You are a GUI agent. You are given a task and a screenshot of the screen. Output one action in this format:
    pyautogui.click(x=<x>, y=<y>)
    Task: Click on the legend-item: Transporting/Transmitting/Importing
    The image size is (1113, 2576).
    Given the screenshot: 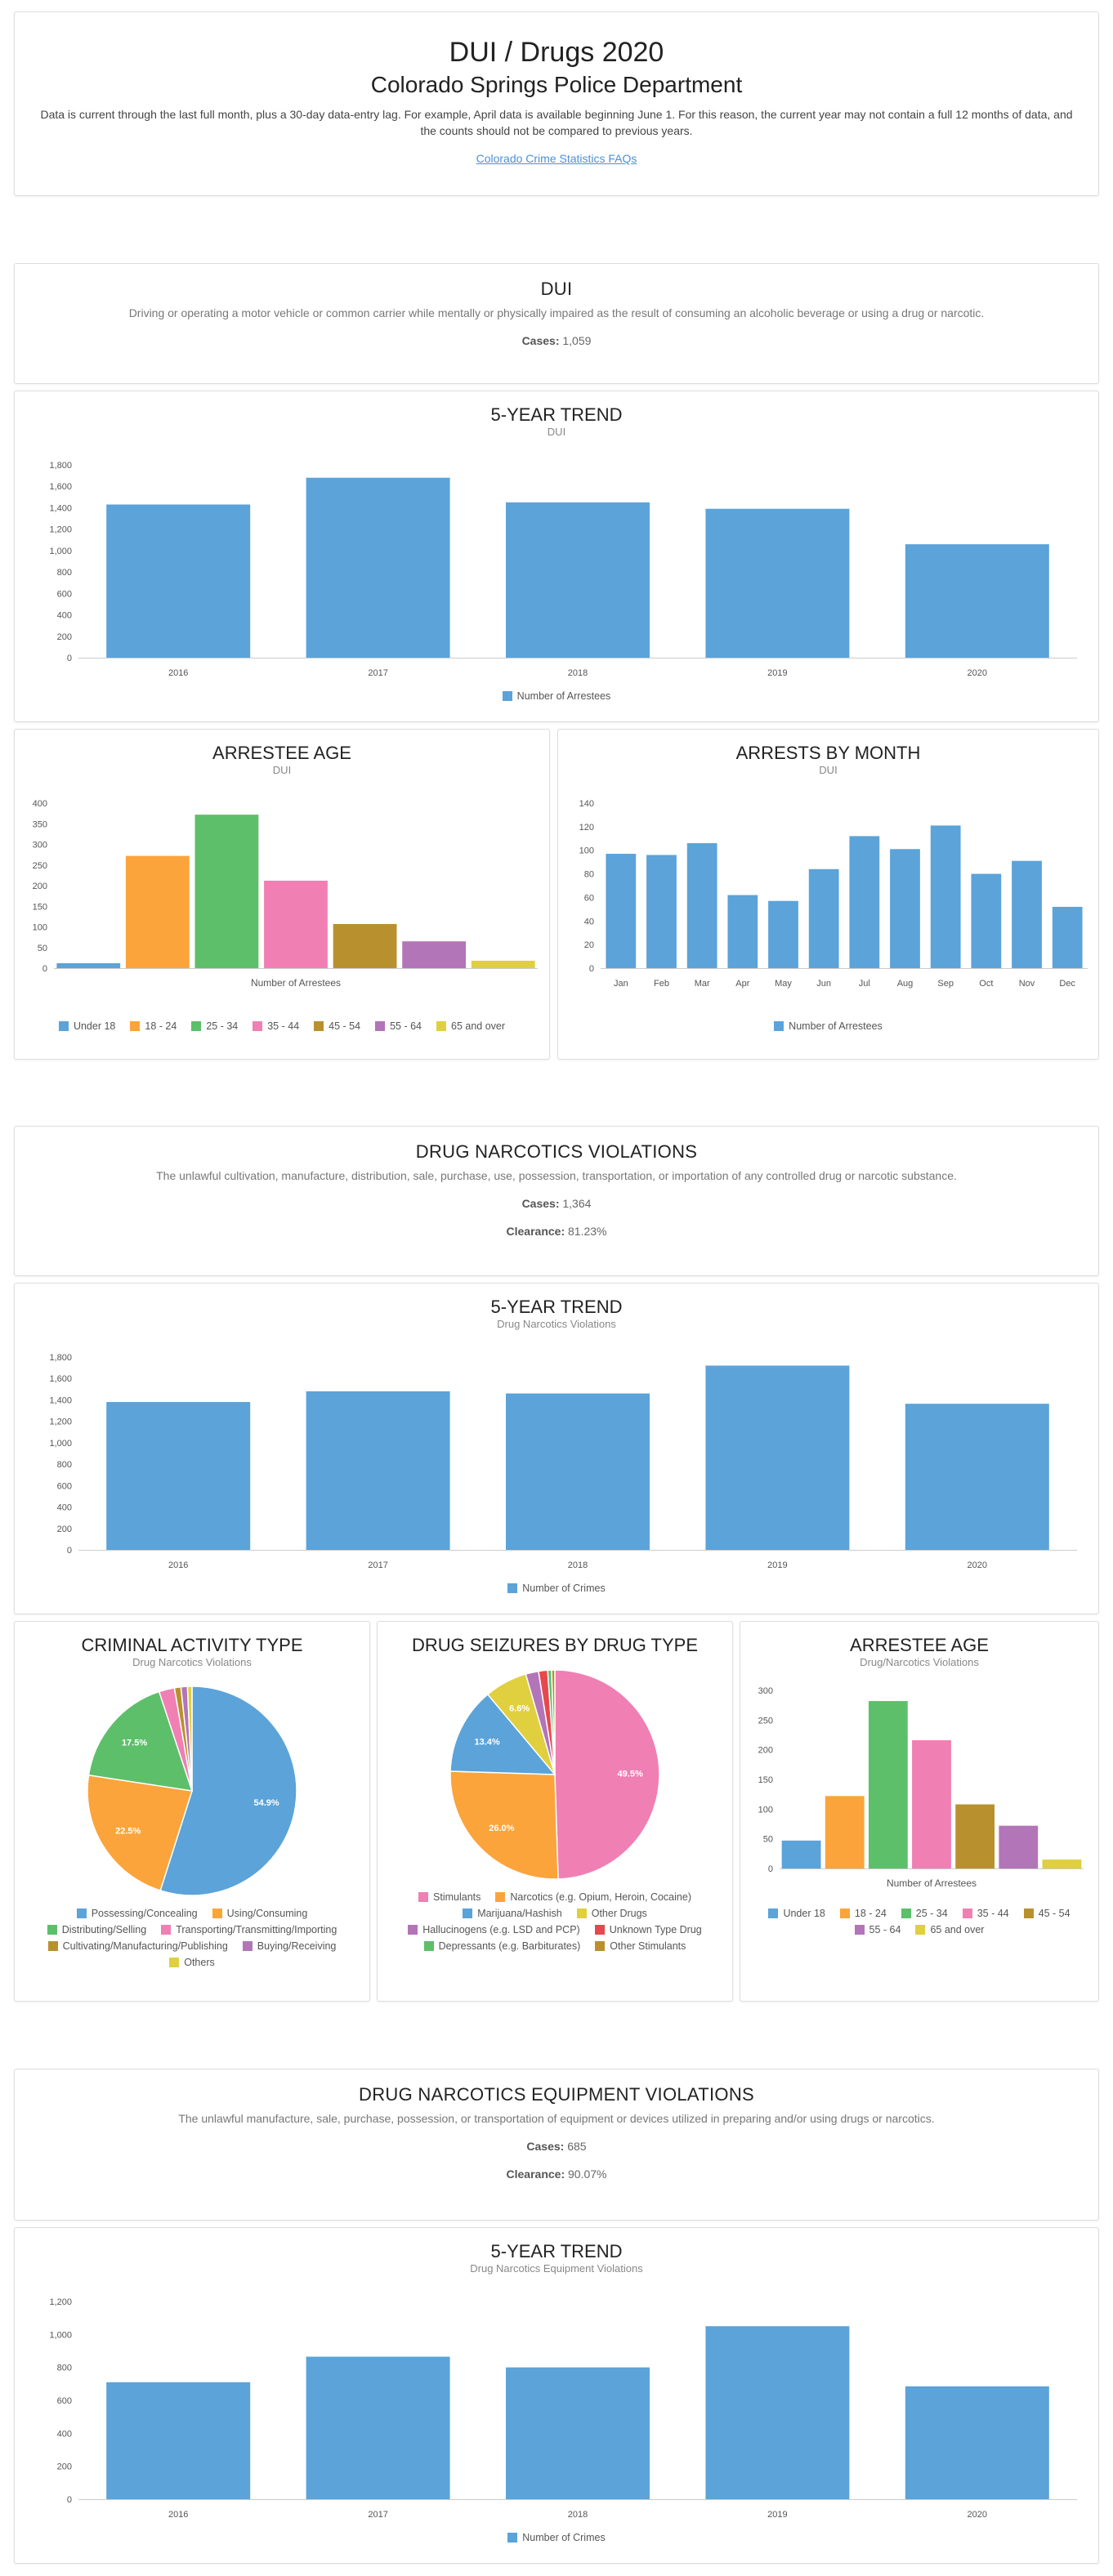 What is the action you would take?
    pyautogui.click(x=249, y=1930)
    